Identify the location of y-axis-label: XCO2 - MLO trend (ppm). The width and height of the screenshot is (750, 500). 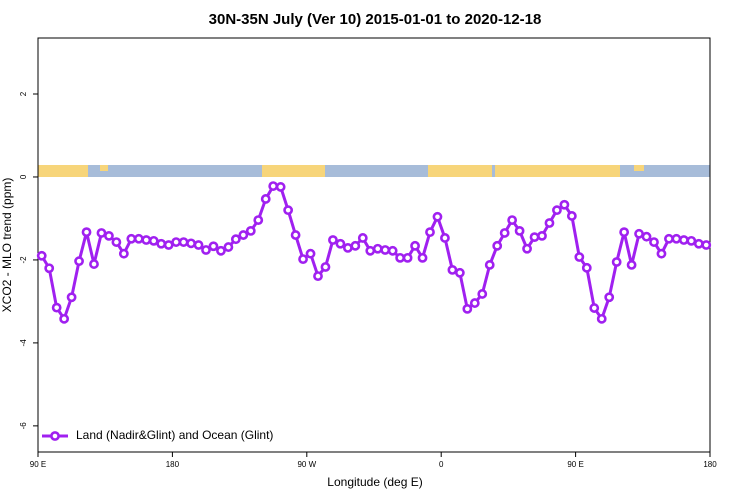
(7, 245).